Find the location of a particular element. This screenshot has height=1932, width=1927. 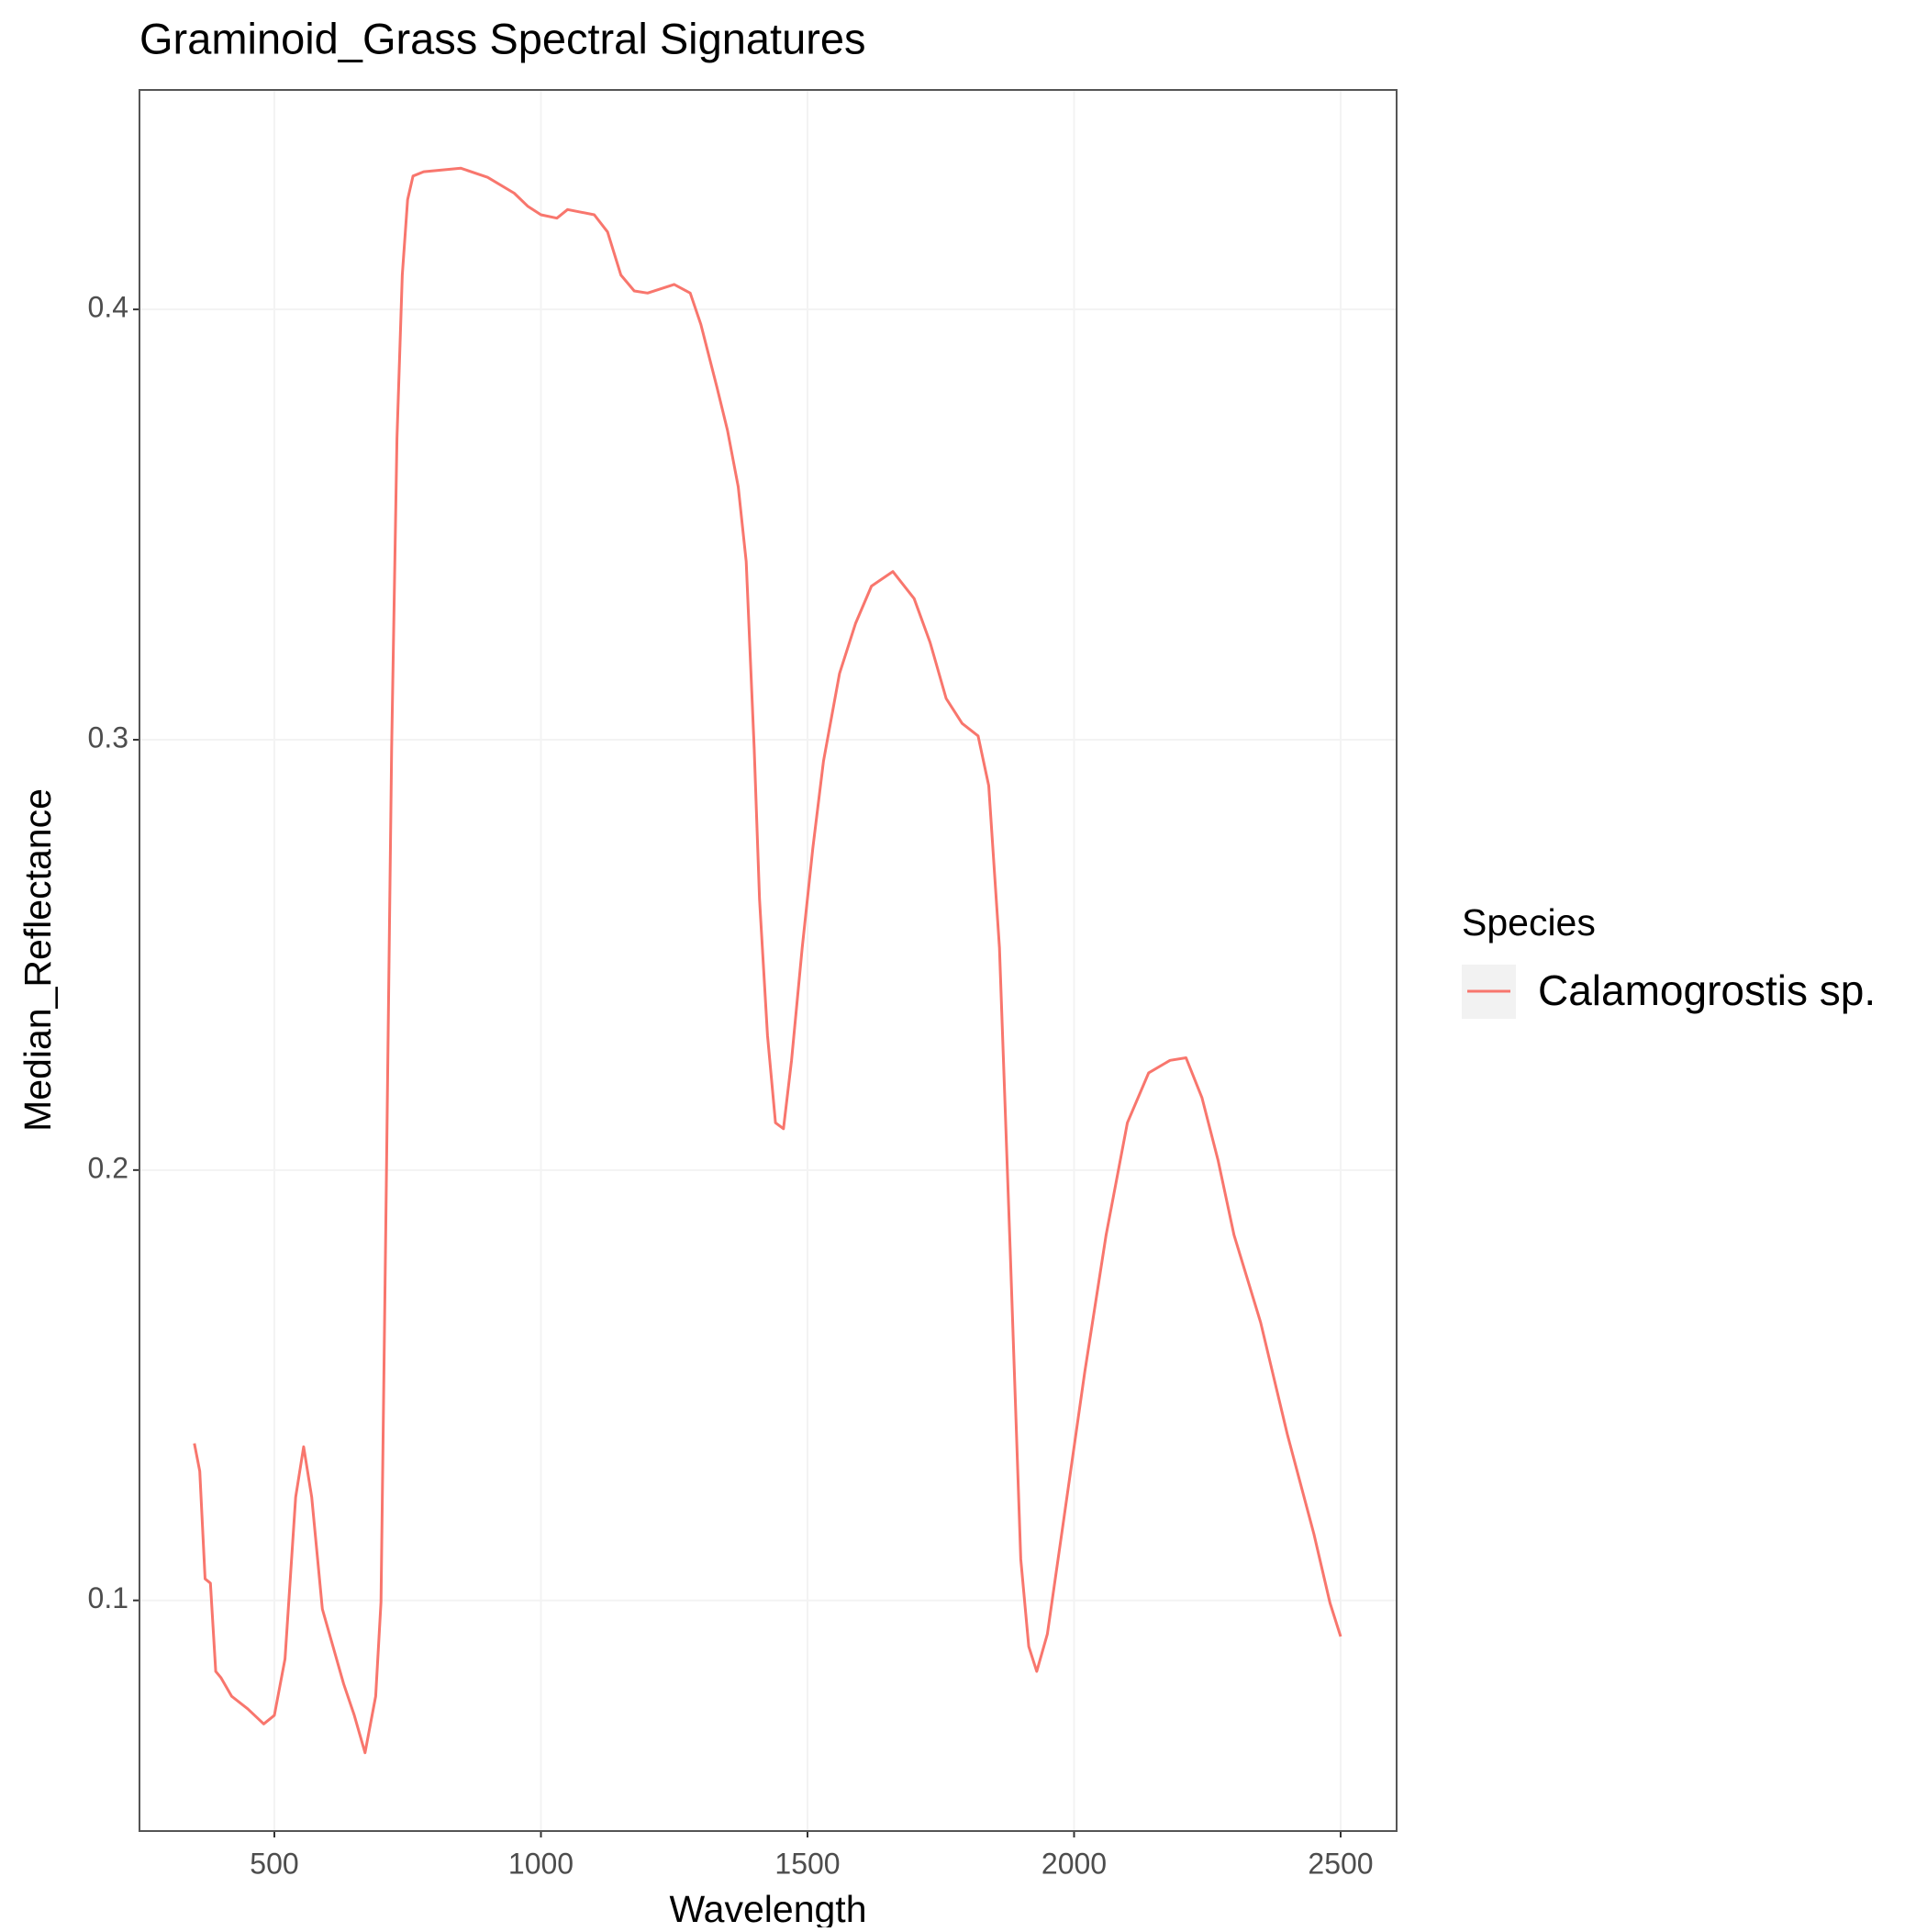

y-axis-title: Median_Reflectance is located at coordinates (38, 960).